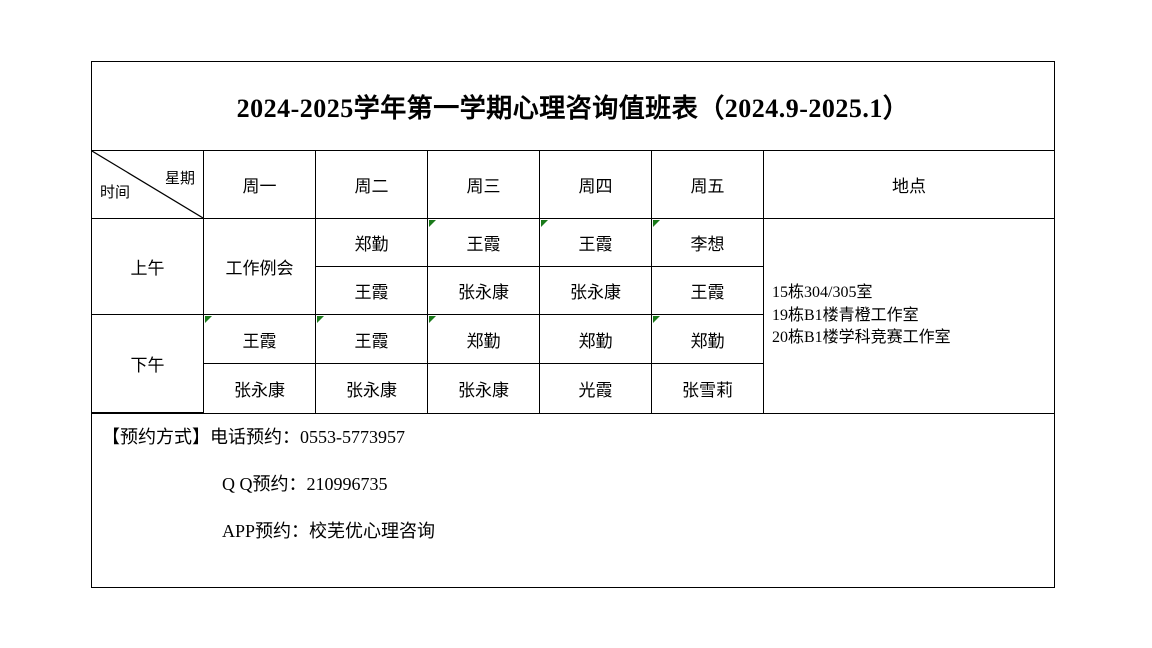  Describe the element at coordinates (484, 339) in the screenshot. I see `cell-afternoon-1-wednesday: 郑勤` at that location.